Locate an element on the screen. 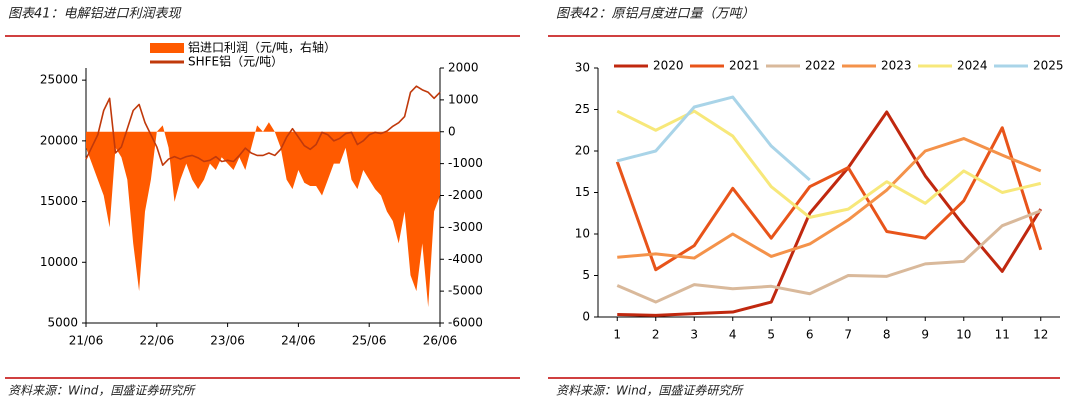  y-tick-label: 20 is located at coordinates (582, 151).